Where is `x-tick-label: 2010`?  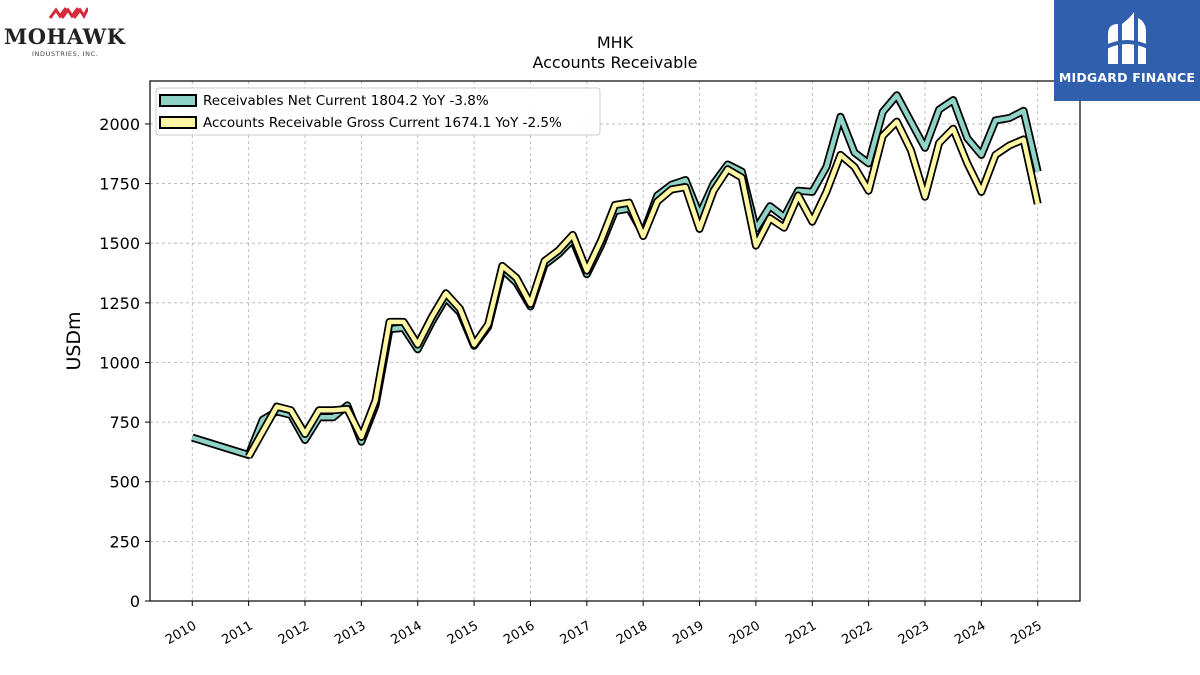
x-tick-label: 2010 is located at coordinates (181, 633).